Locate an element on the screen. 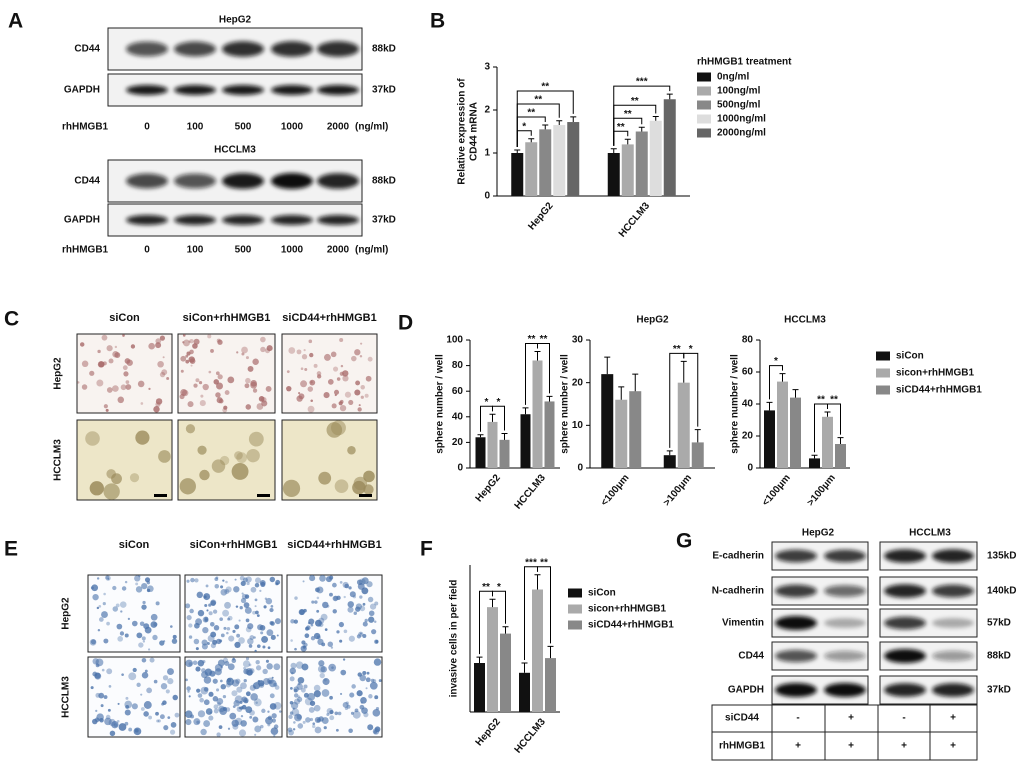 The width and height of the screenshot is (1020, 762). significance-label: * is located at coordinates (487, 402).